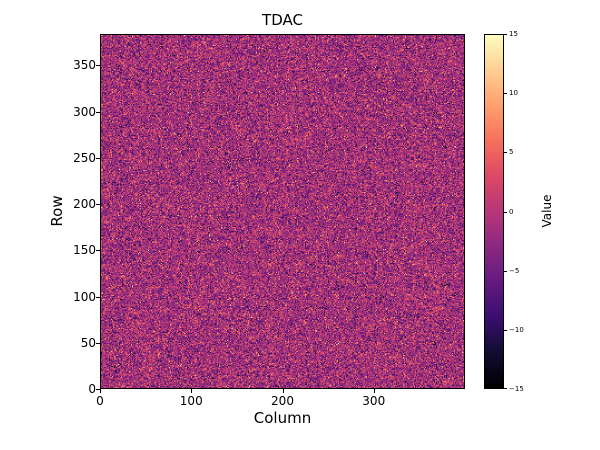 This screenshot has width=600, height=450. What do you see at coordinates (511, 211) in the screenshot?
I see `colorbar-tick-label: 0` at bounding box center [511, 211].